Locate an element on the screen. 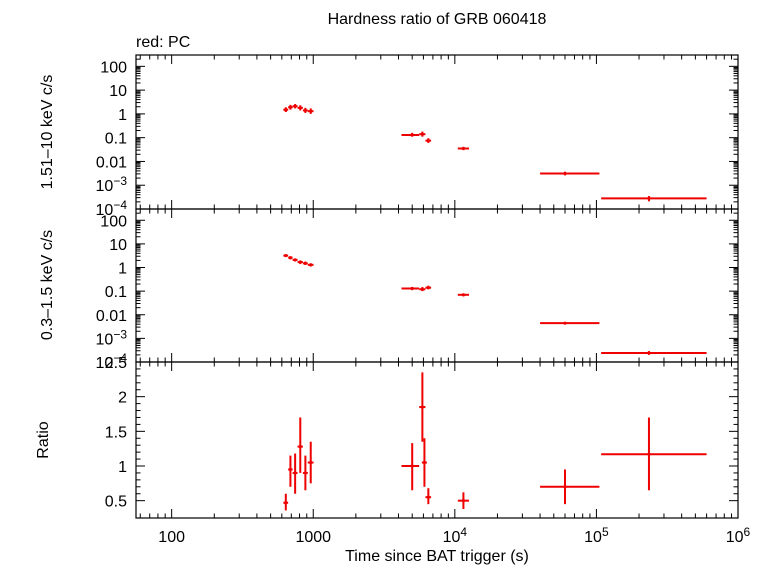  y-axis-label: Ratio is located at coordinates (43, 439).